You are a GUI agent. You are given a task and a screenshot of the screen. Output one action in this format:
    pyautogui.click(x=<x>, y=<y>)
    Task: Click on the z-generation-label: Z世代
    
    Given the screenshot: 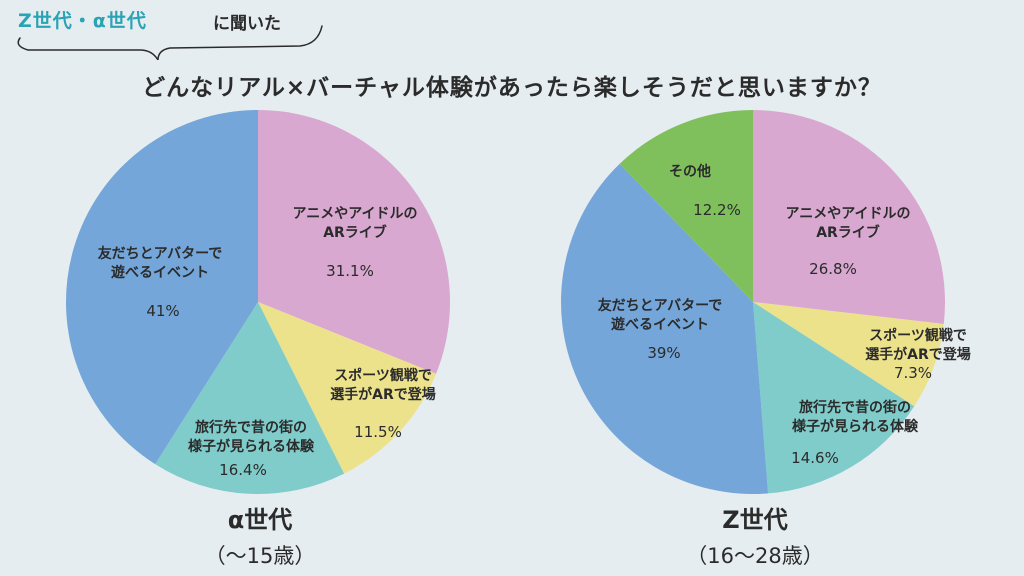 What is the action you would take?
    pyautogui.click(x=755, y=520)
    